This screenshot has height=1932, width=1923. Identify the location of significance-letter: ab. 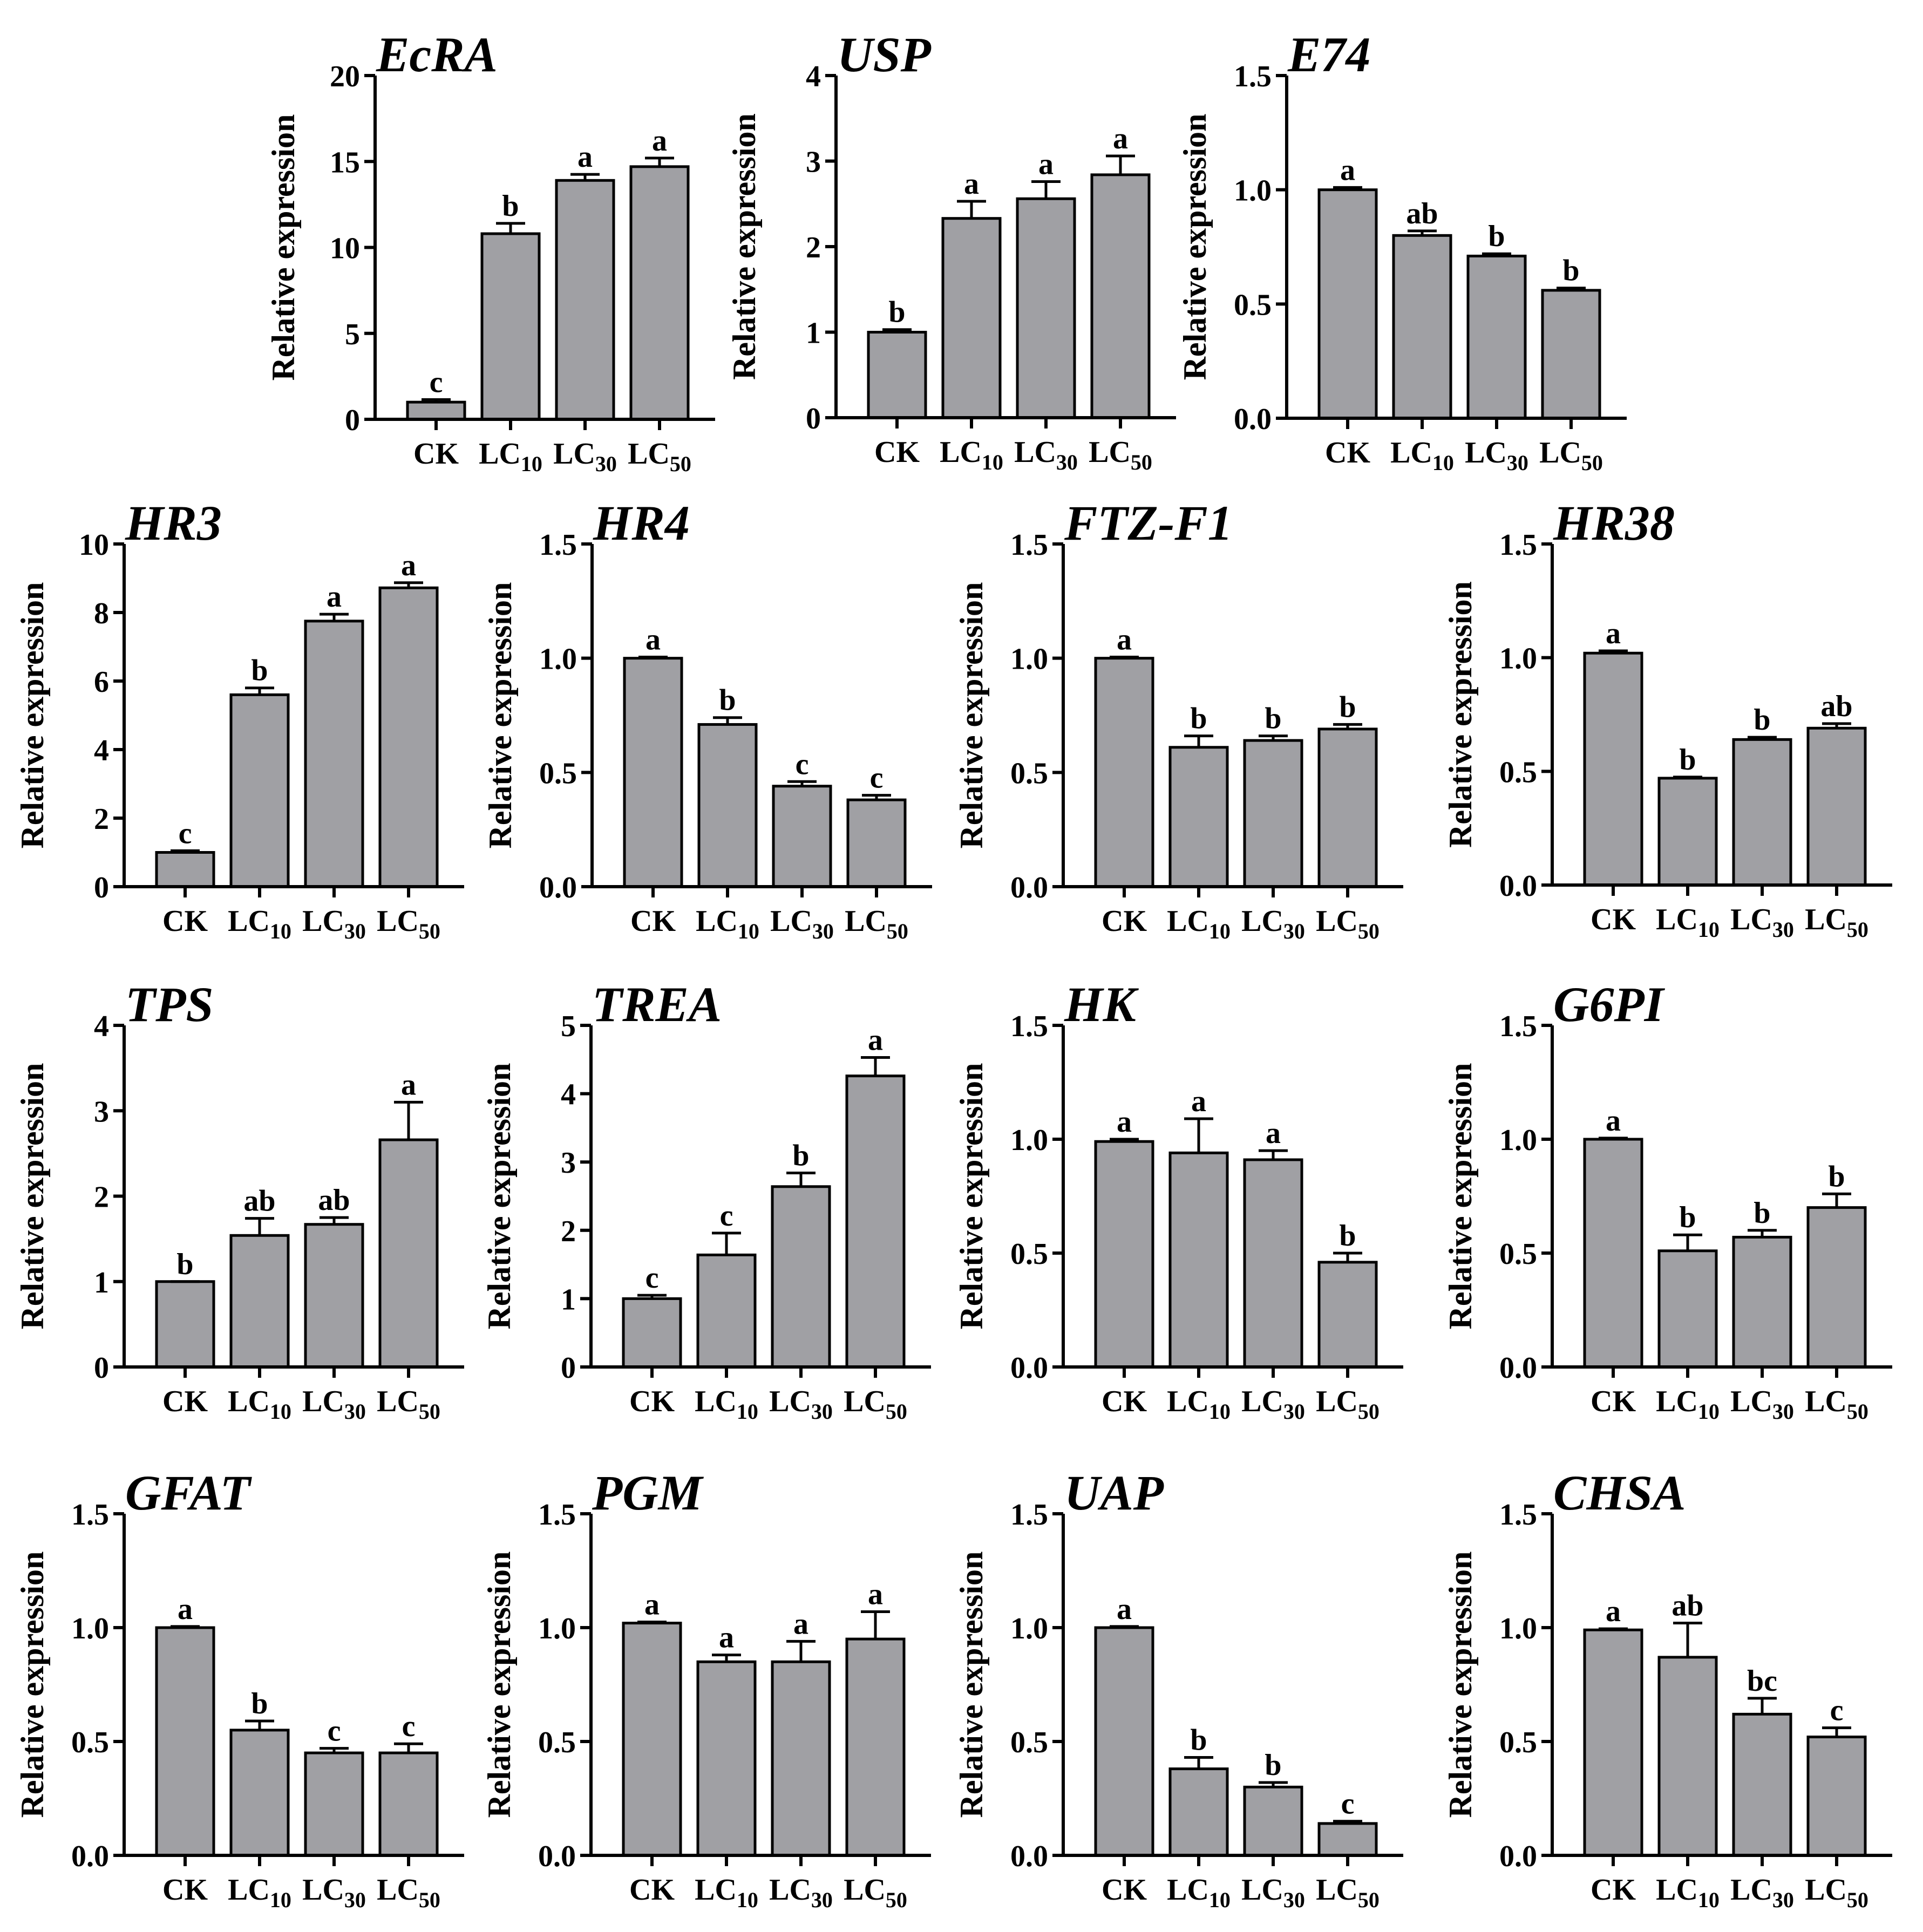
(259, 1202).